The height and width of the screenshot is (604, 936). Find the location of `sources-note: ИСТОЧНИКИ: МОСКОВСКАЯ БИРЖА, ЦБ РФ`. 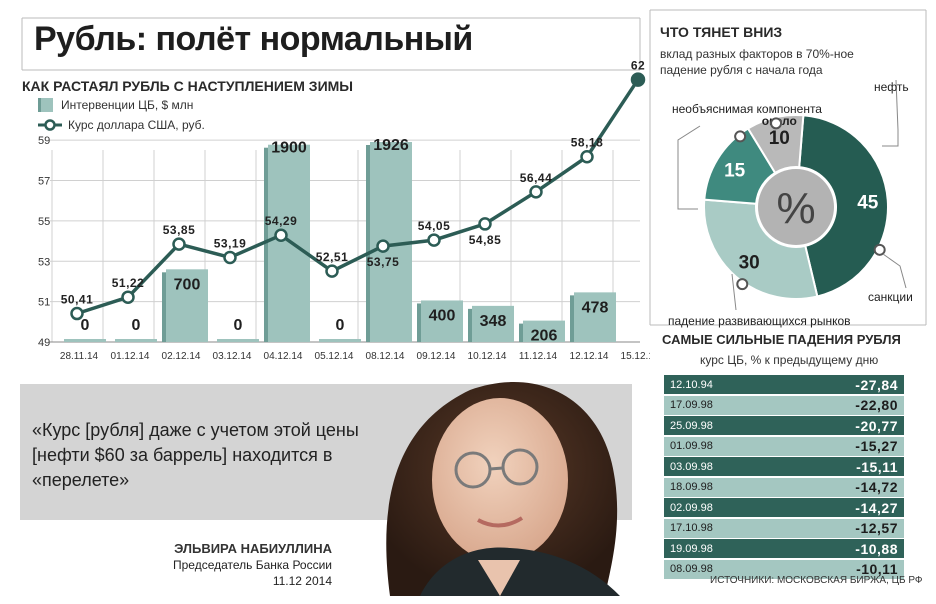

sources-note: ИСТОЧНИКИ: МОСКОВСКАЯ БИРЖА, ЦБ РФ is located at coordinates (816, 580).